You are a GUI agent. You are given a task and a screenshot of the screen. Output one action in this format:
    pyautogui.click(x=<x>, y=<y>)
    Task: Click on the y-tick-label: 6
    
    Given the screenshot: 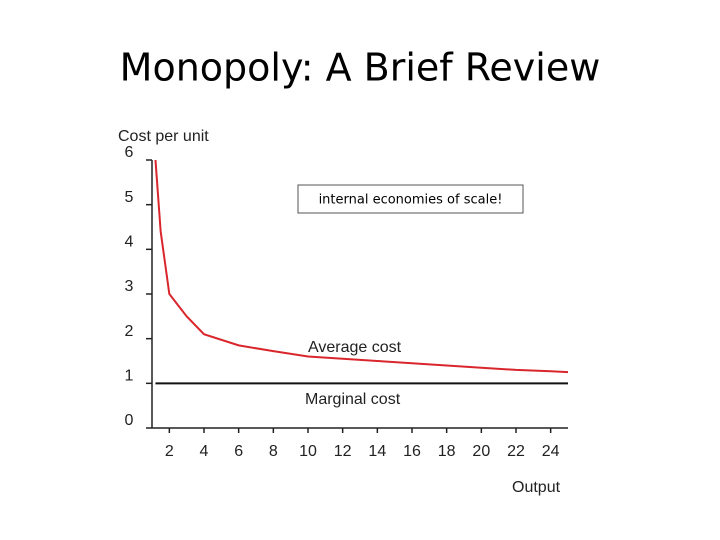 What is the action you would take?
    pyautogui.click(x=129, y=152)
    